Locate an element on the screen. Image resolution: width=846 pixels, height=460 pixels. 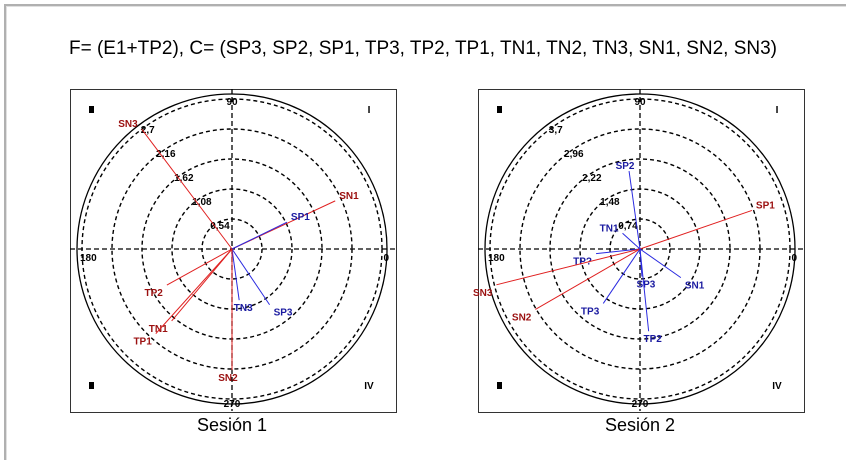
ring-label: 1,08 is located at coordinates (202, 202).